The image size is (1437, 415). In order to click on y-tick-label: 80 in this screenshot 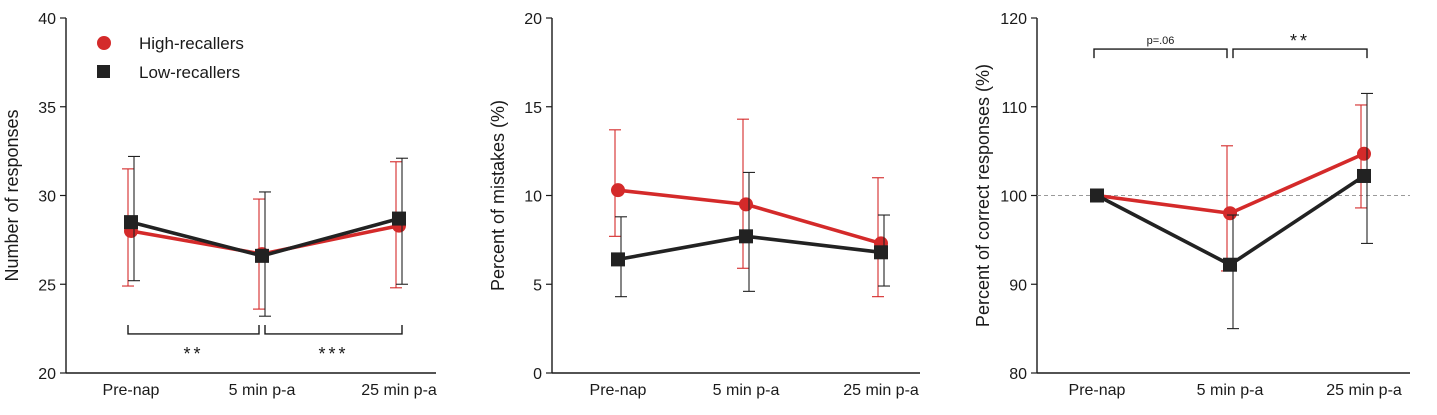, I will do `click(1018, 374)`.